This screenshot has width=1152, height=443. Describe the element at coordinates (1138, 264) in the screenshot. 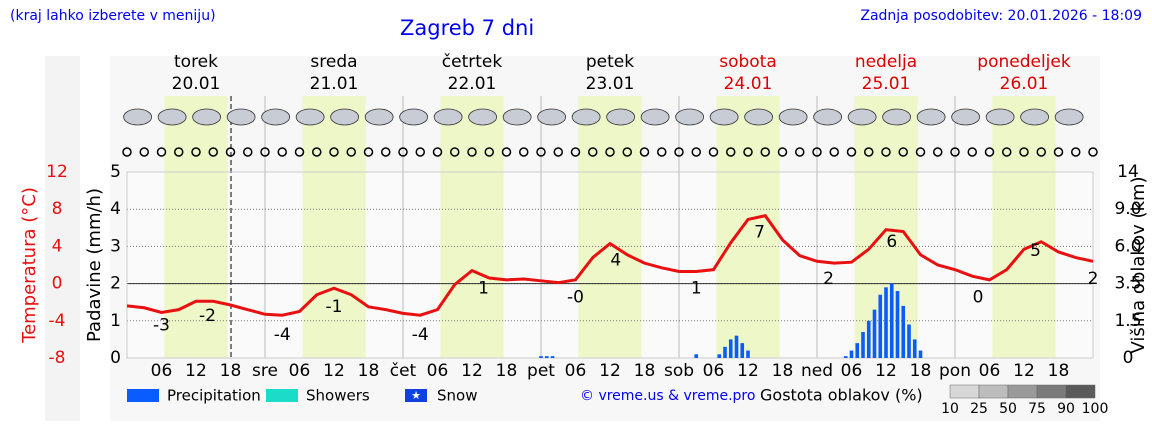

I see `y3-label: Višina oblakov (km)` at that location.